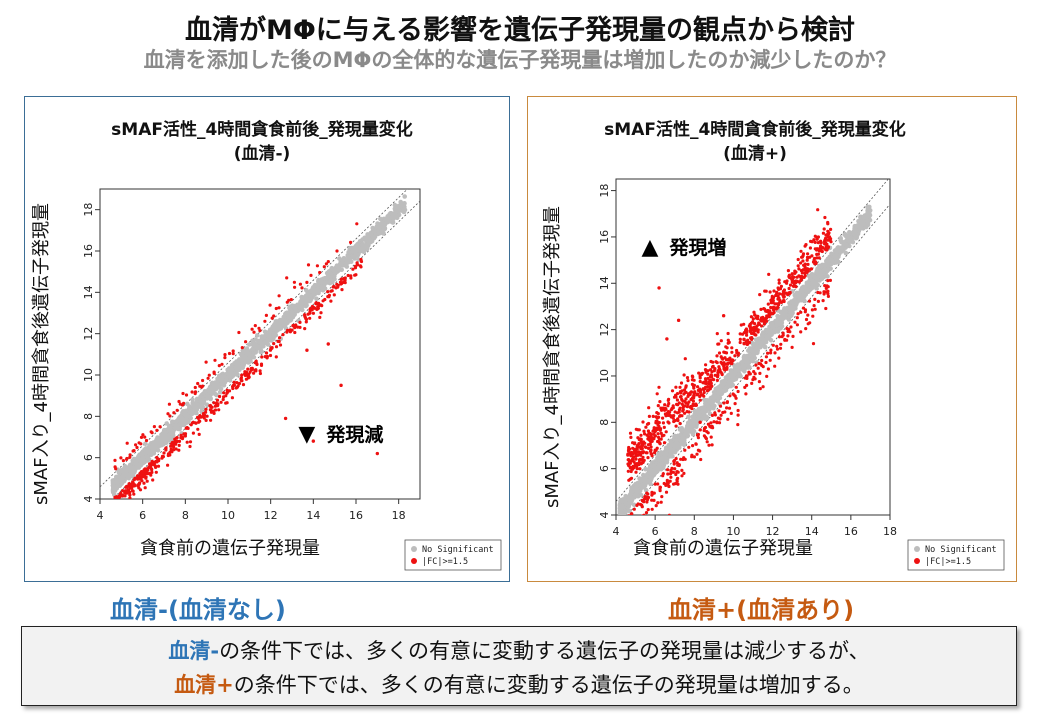 The image size is (1040, 720). I want to click on y-tick-label: 10, so click(88, 375).